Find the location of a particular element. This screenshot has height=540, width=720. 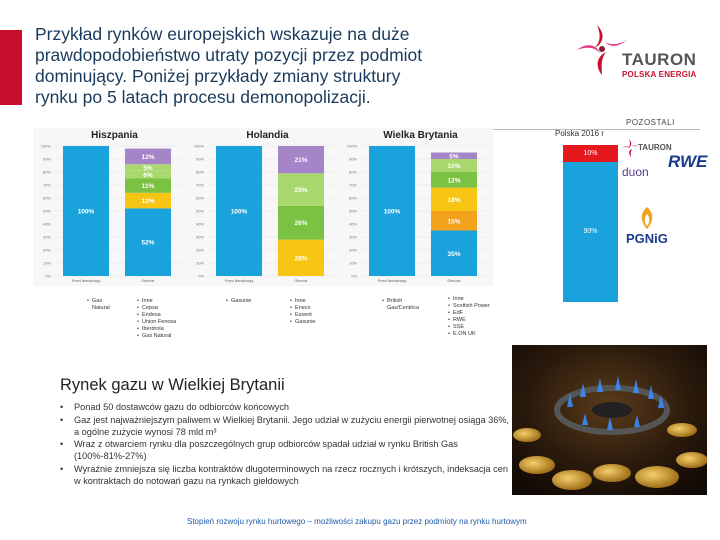

legend-uk-after: Inne Scottish Power EdF RWE SSE E.ON UK is located at coordinates (478, 317).